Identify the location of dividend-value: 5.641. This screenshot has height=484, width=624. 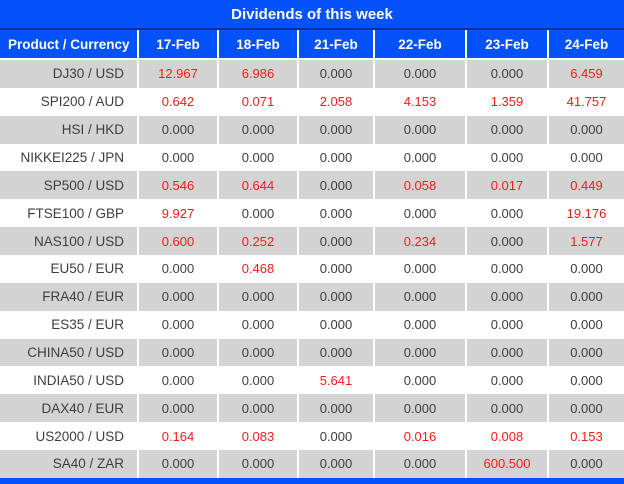
(335, 380).